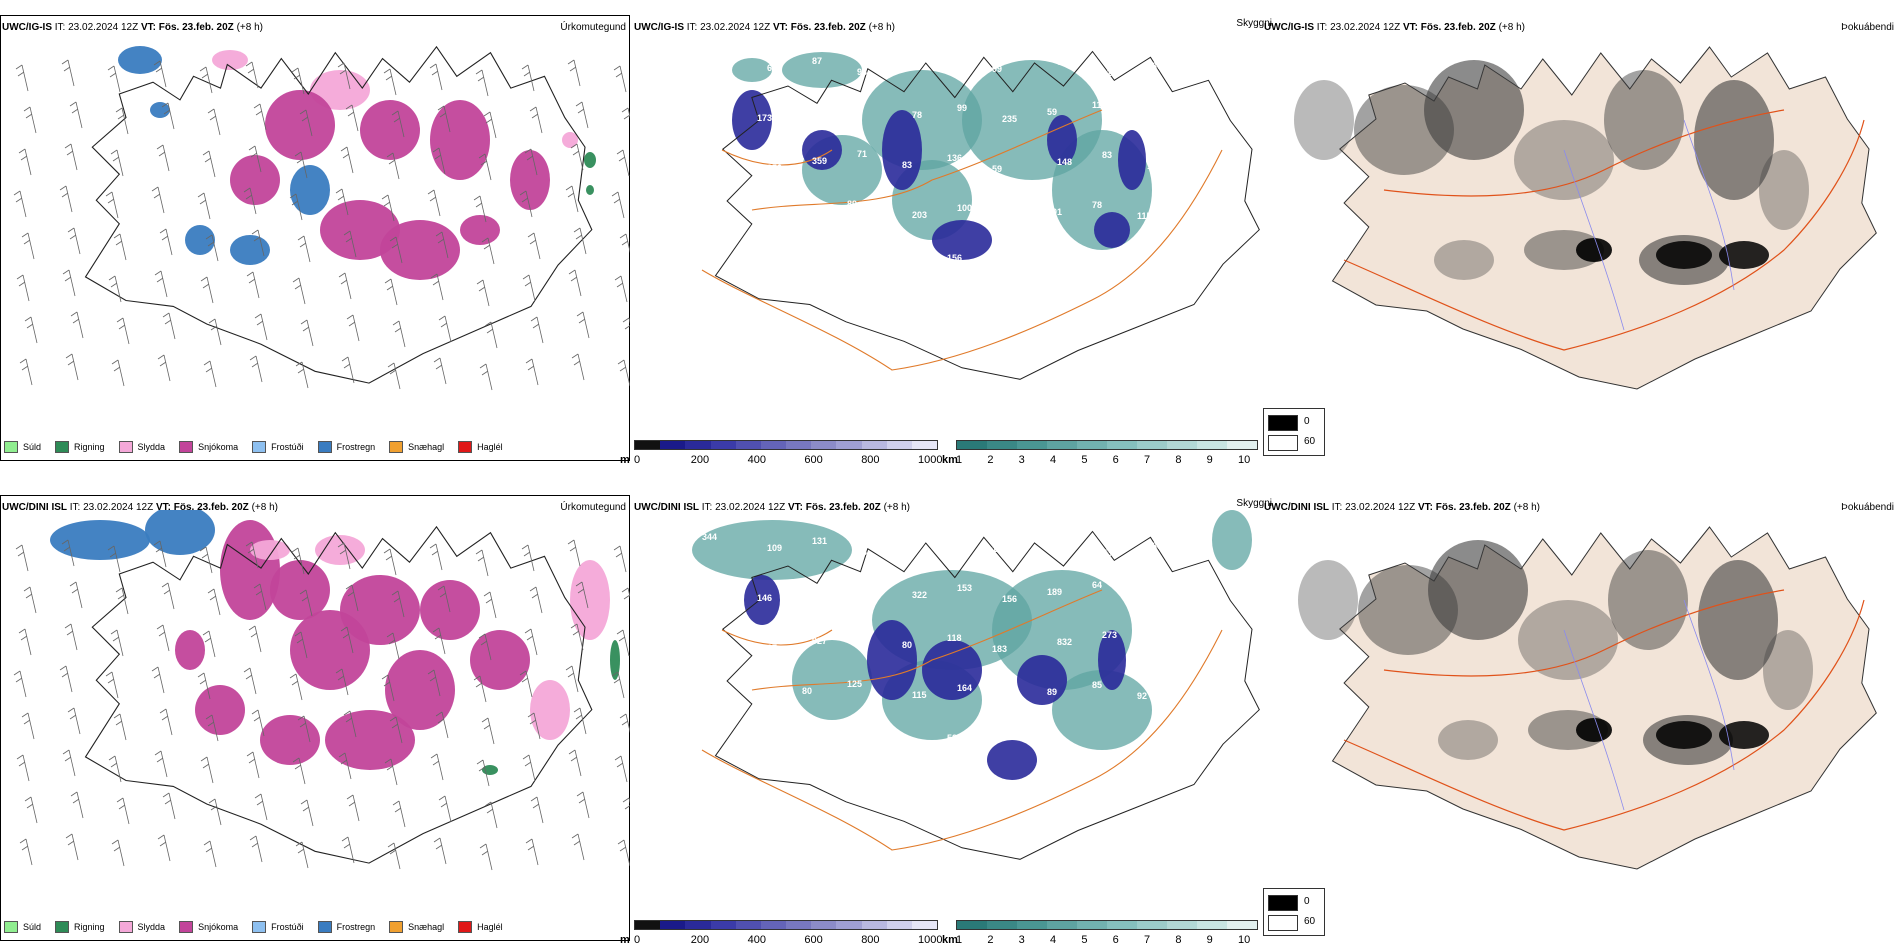  What do you see at coordinates (907, 65) in the screenshot?
I see `ceiling-value-label: 72` at bounding box center [907, 65].